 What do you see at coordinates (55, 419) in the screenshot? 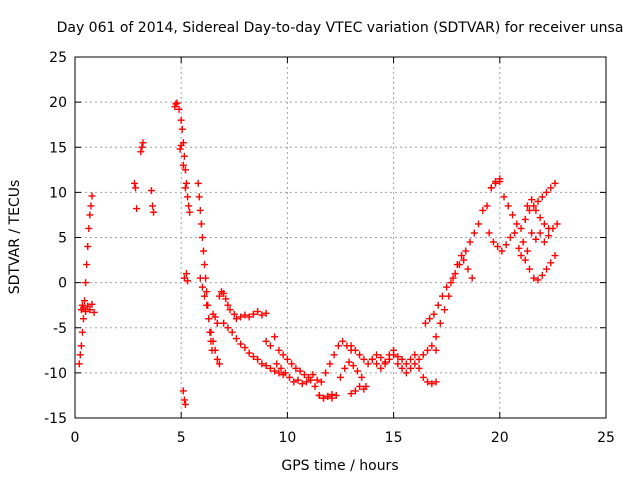
I see `y-tick-label: -15` at bounding box center [55, 419].